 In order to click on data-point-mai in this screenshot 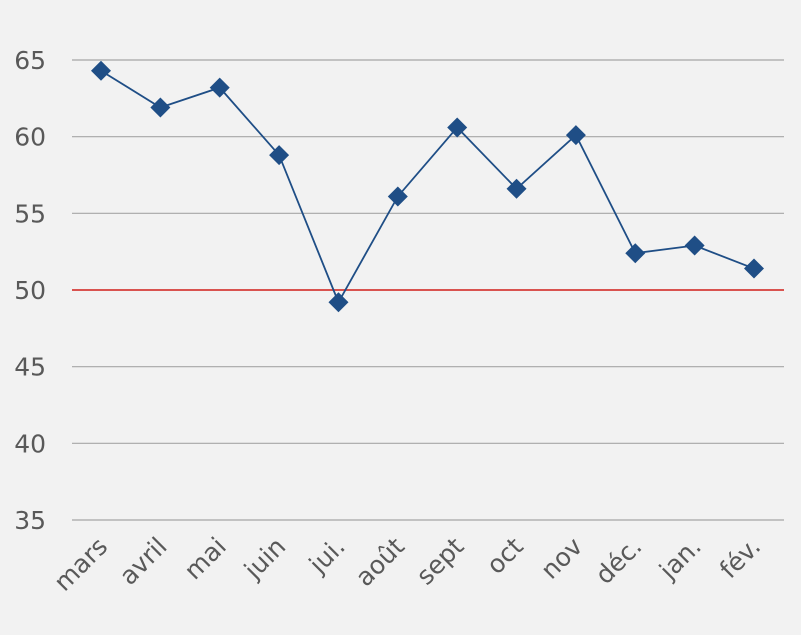, I will do `click(219, 87)`.